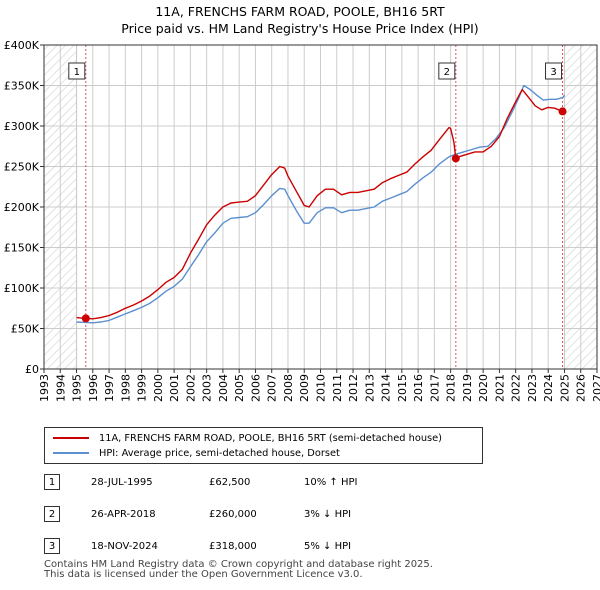 This screenshot has height=590, width=600. What do you see at coordinates (32, 369) in the screenshot?
I see `y-tick-label: £0` at bounding box center [32, 369].